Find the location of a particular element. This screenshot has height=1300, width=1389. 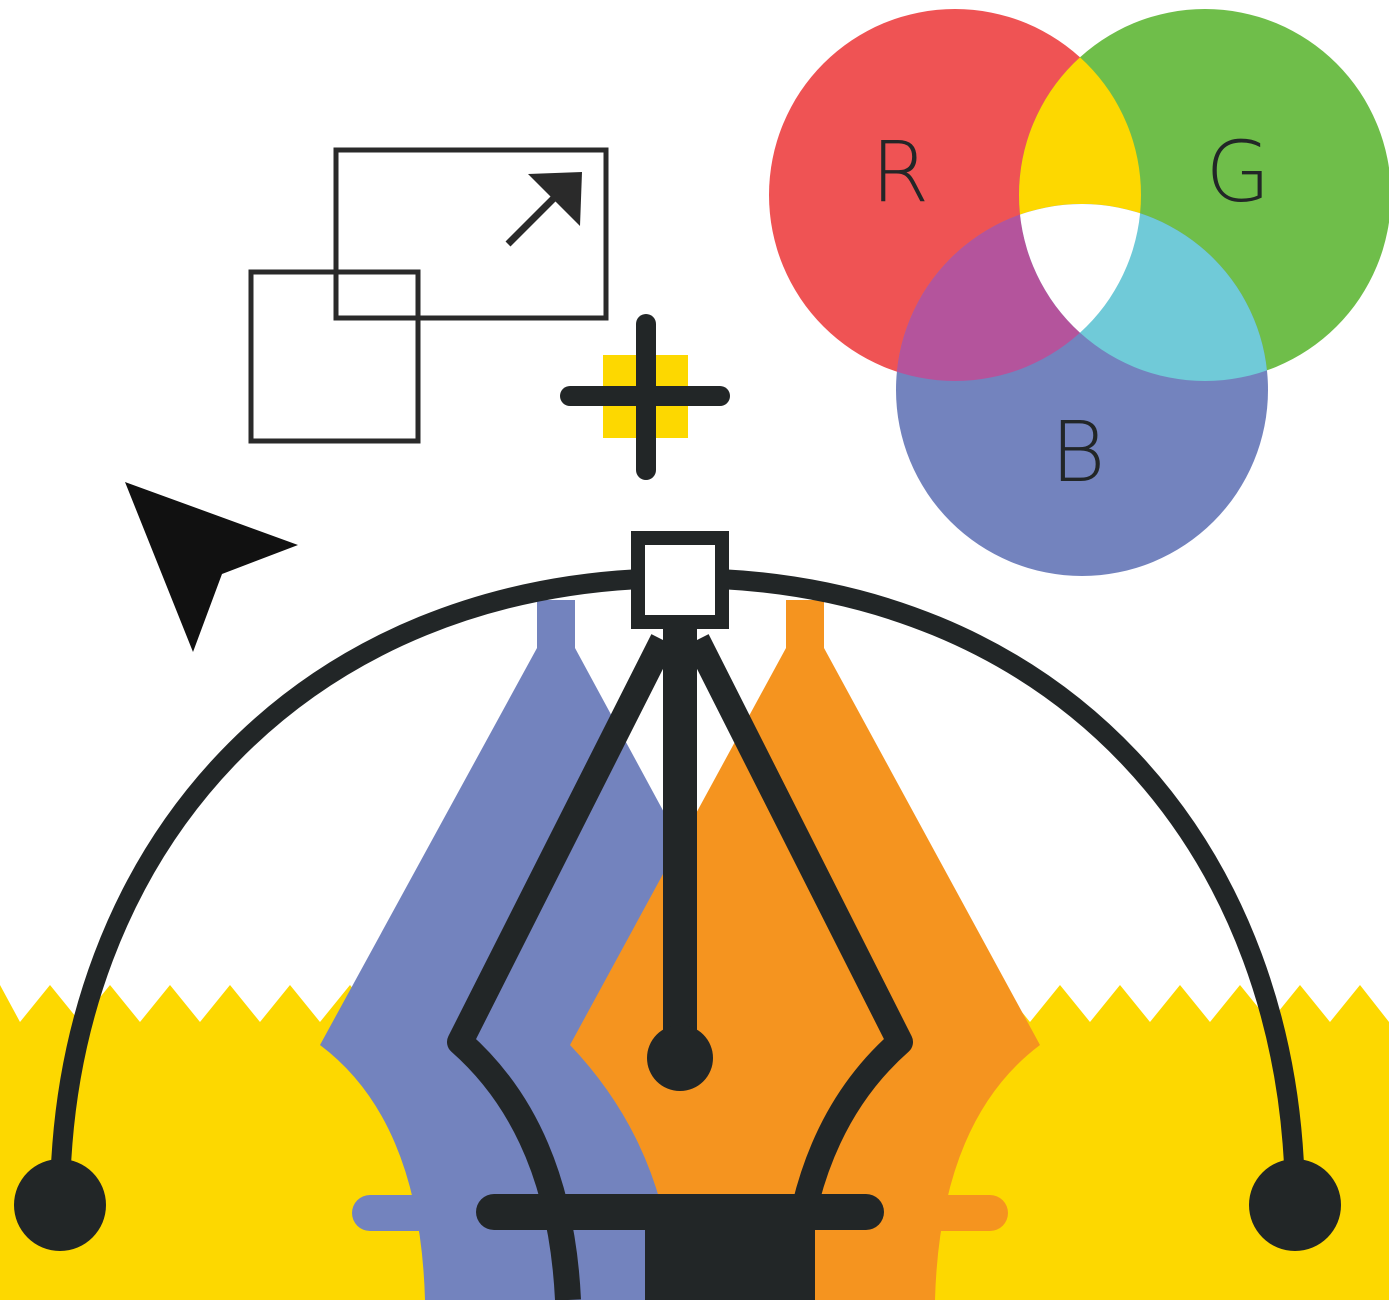

crosshair is located at coordinates (645, 397).